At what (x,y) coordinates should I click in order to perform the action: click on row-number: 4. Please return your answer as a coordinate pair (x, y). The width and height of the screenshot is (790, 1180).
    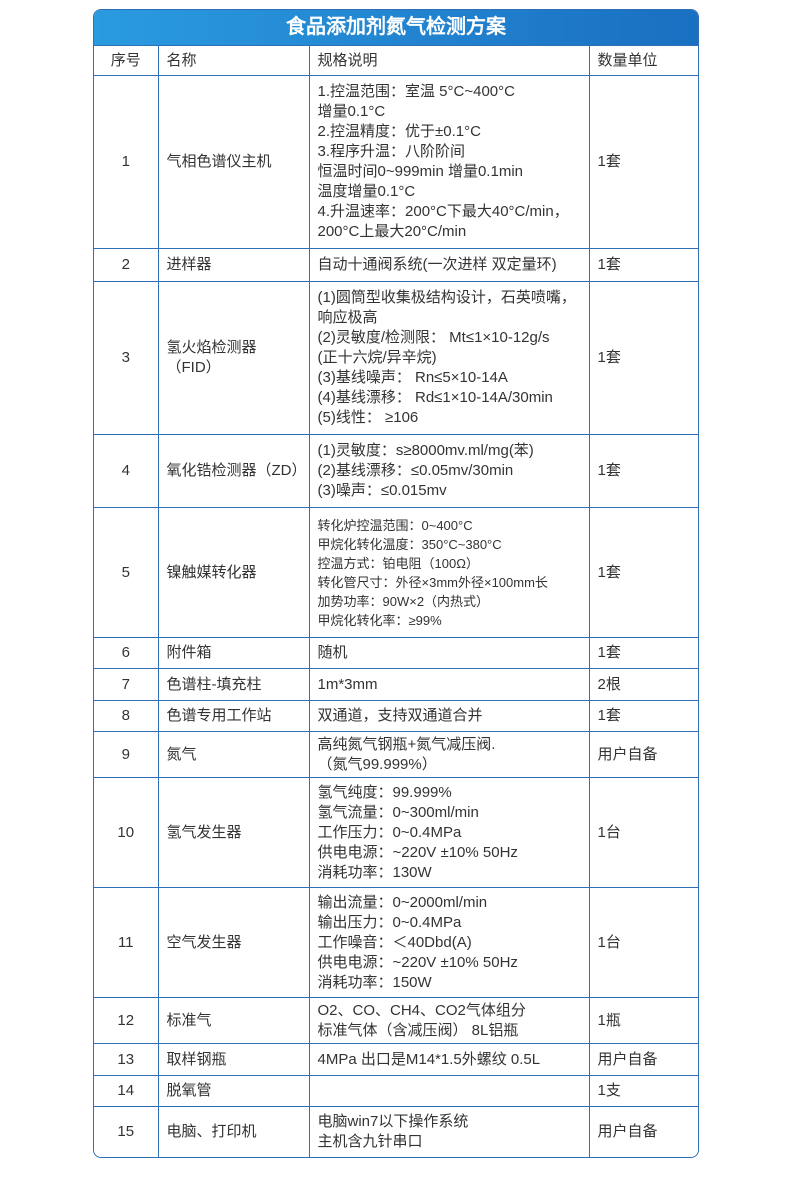
    Looking at the image, I should click on (126, 471).